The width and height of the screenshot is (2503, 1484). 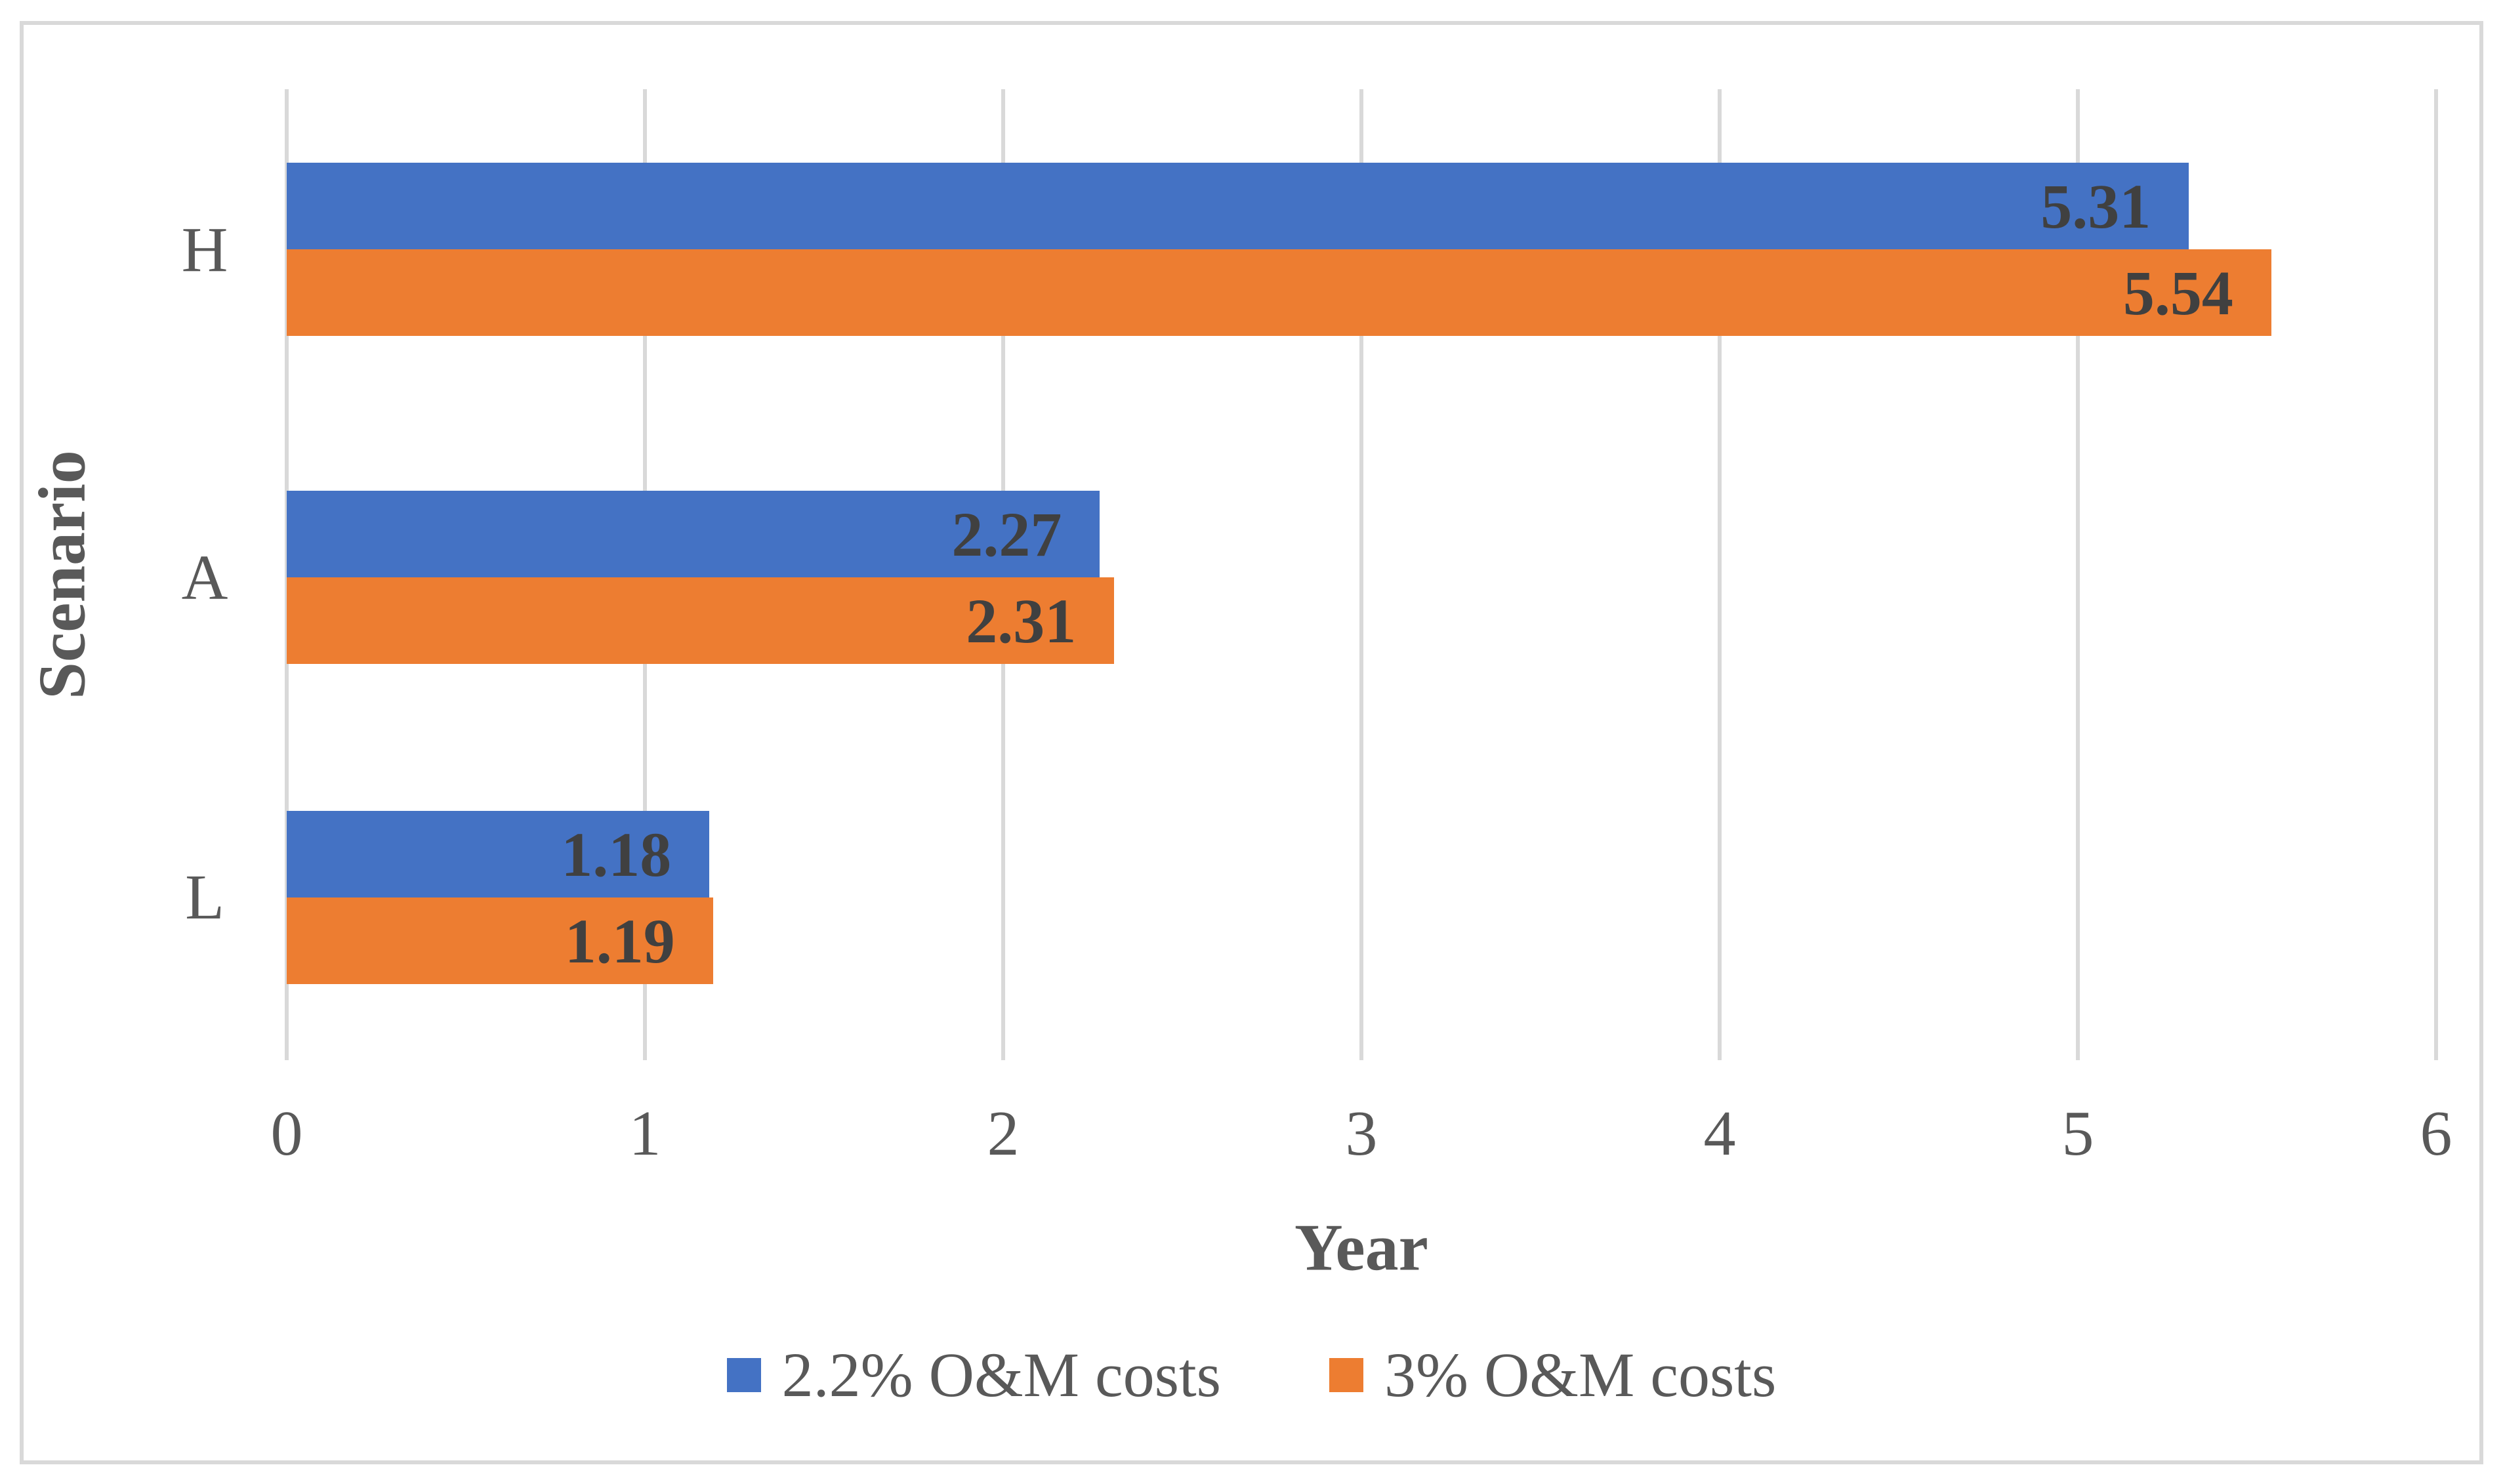 I want to click on bar-h-series1: 5.31, so click(x=1238, y=206).